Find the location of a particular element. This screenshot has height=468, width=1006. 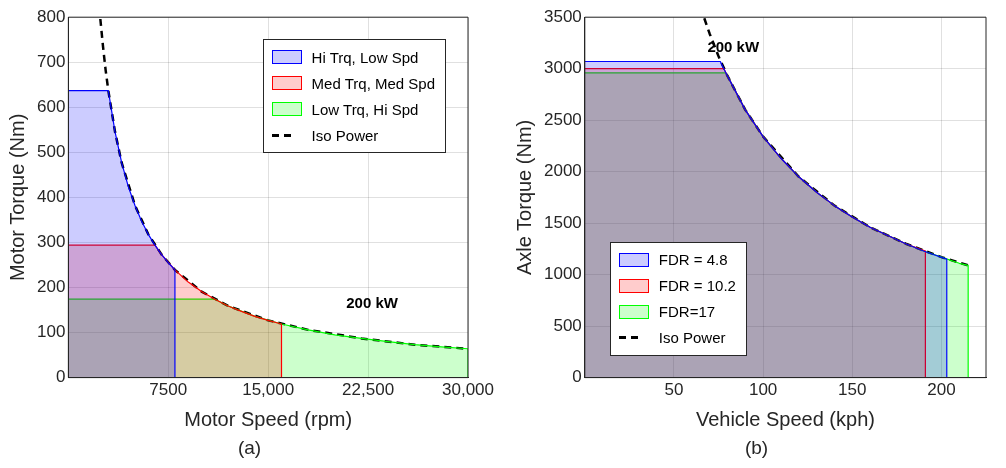

legend-label: Low Trq, Hi Spd is located at coordinates (365, 109).